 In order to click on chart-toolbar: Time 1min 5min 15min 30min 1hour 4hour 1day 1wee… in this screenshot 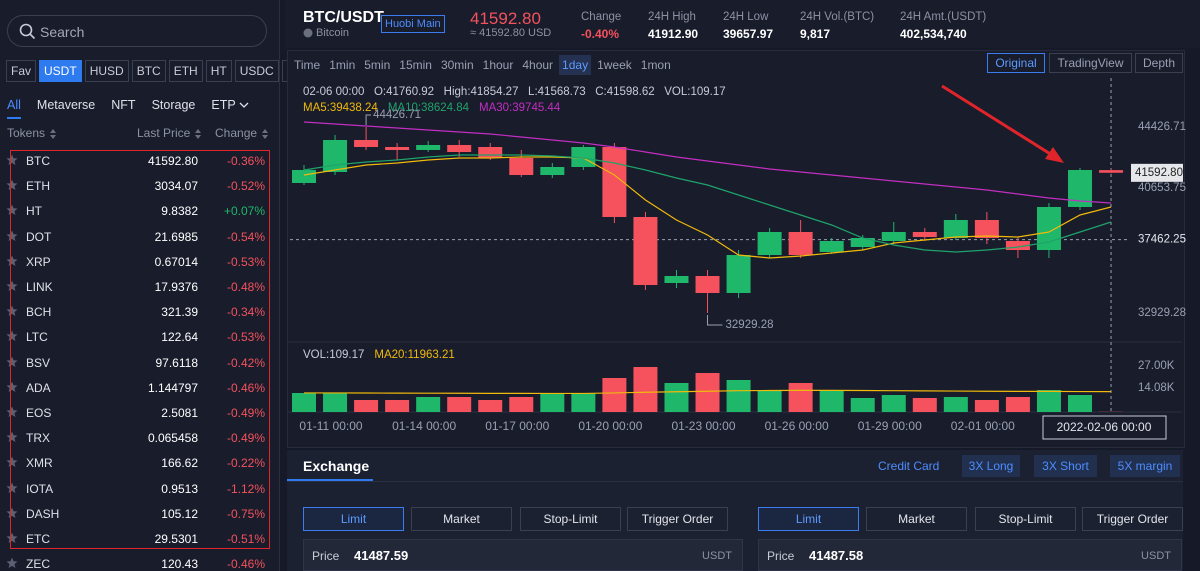, I will do `click(600, 40)`.